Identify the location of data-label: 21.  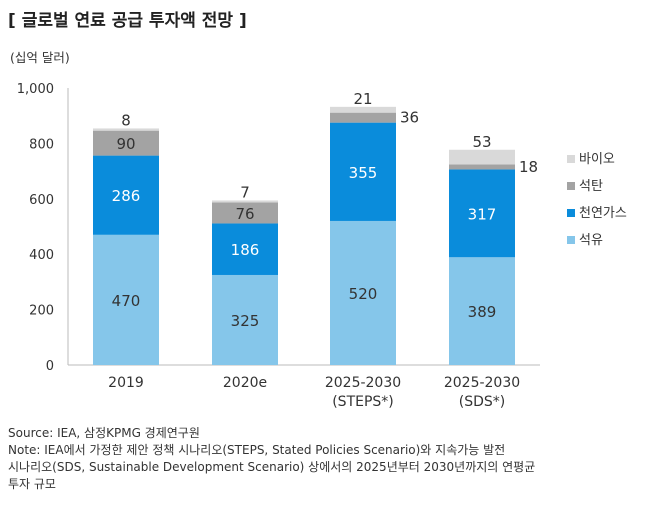
(362, 99).